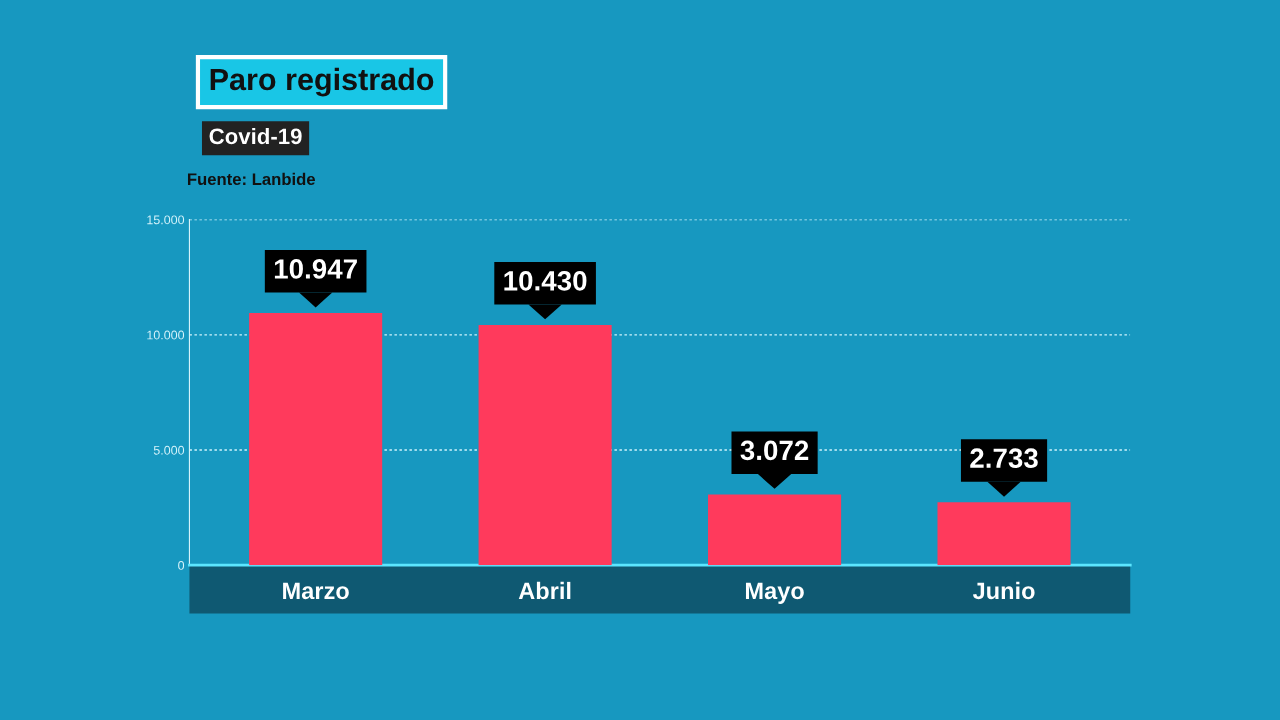 The height and width of the screenshot is (720, 1280). Describe the element at coordinates (544, 590) in the screenshot. I see `x-tick-label: Abril` at that location.